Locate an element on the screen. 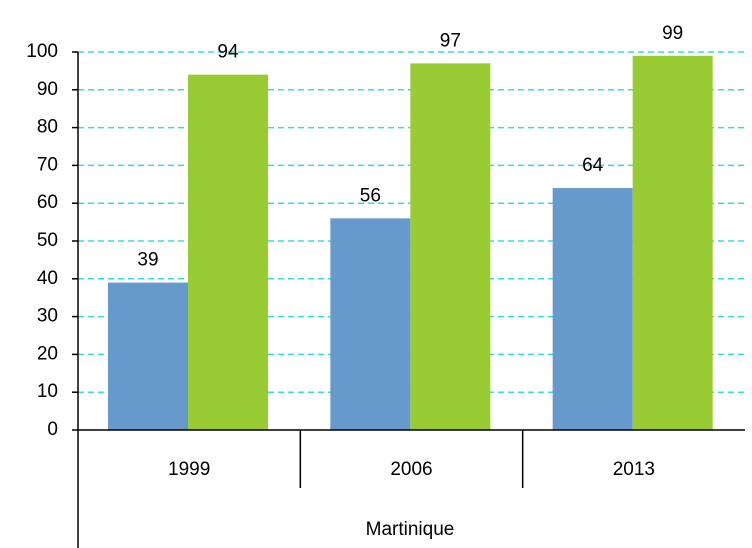  y-tick-label: 10 is located at coordinates (47, 391).